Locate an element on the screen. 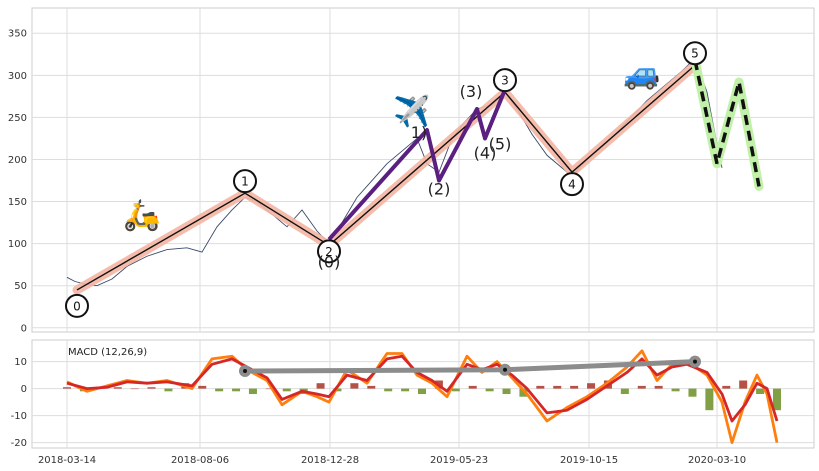 The height and width of the screenshot is (471, 819). macd-ytick-label: -20 is located at coordinates (19, 443).